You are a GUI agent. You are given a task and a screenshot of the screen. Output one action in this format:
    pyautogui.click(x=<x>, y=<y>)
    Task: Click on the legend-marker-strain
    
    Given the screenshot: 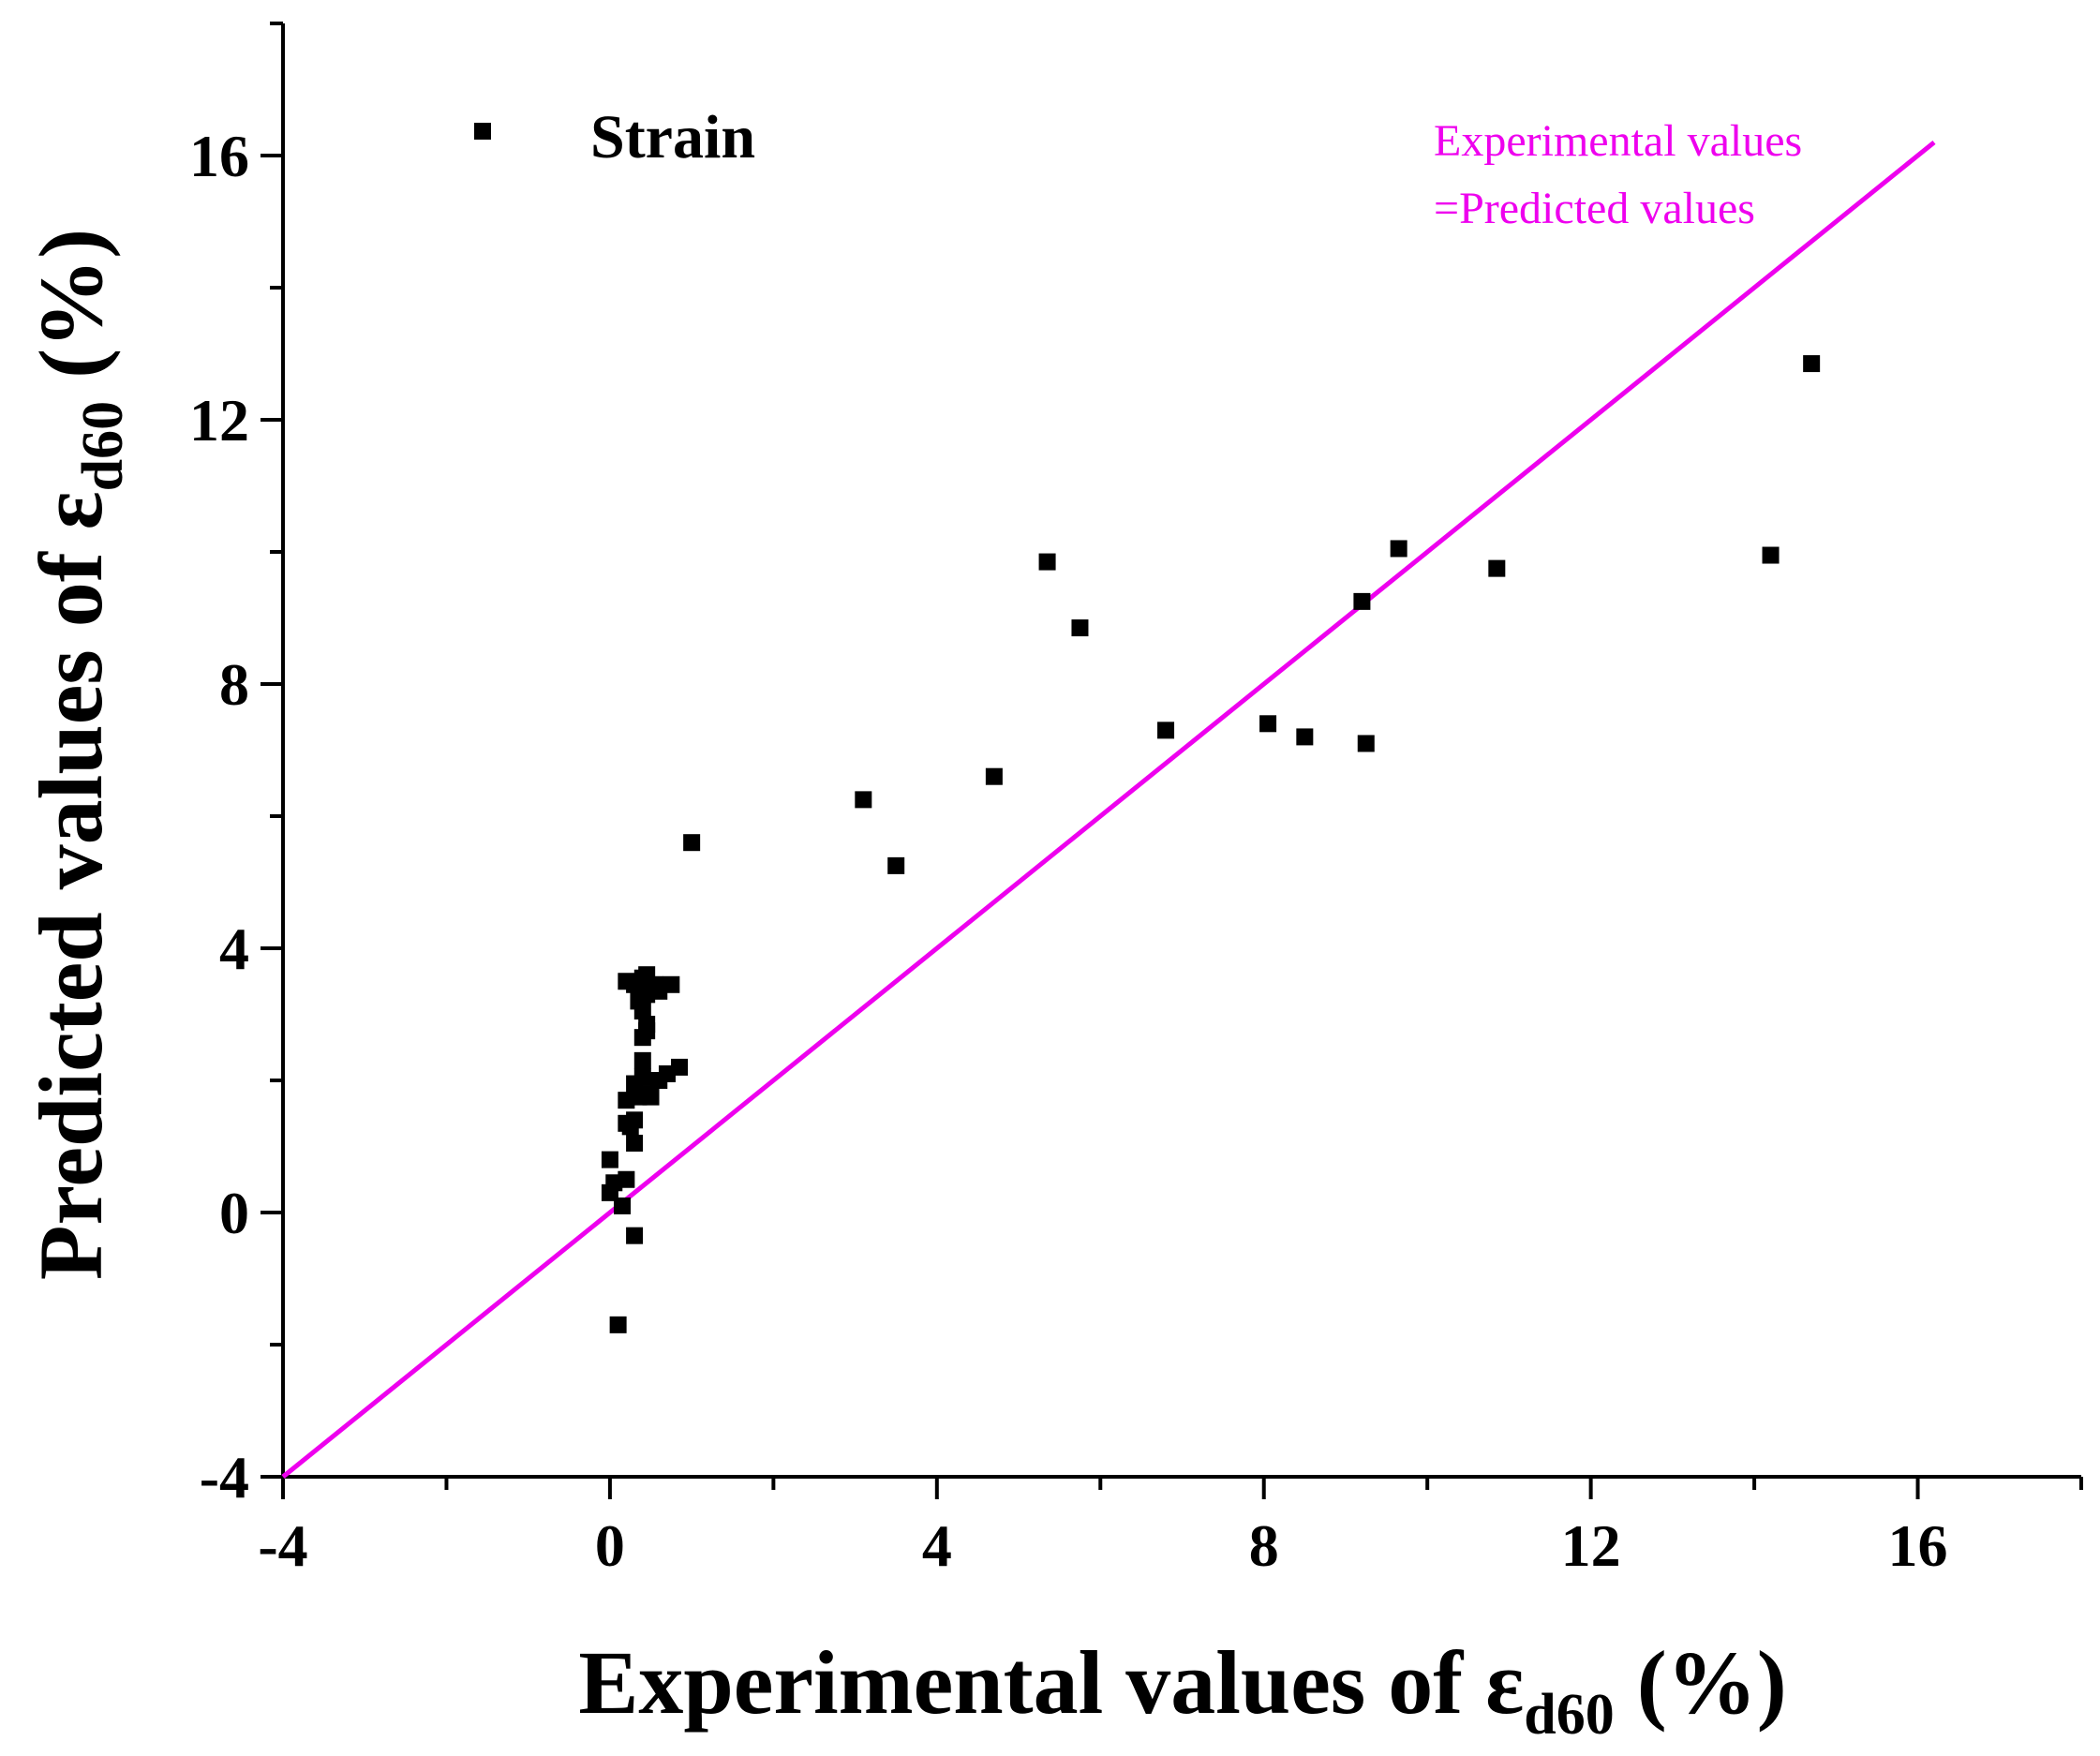 What is the action you would take?
    pyautogui.click(x=482, y=131)
    